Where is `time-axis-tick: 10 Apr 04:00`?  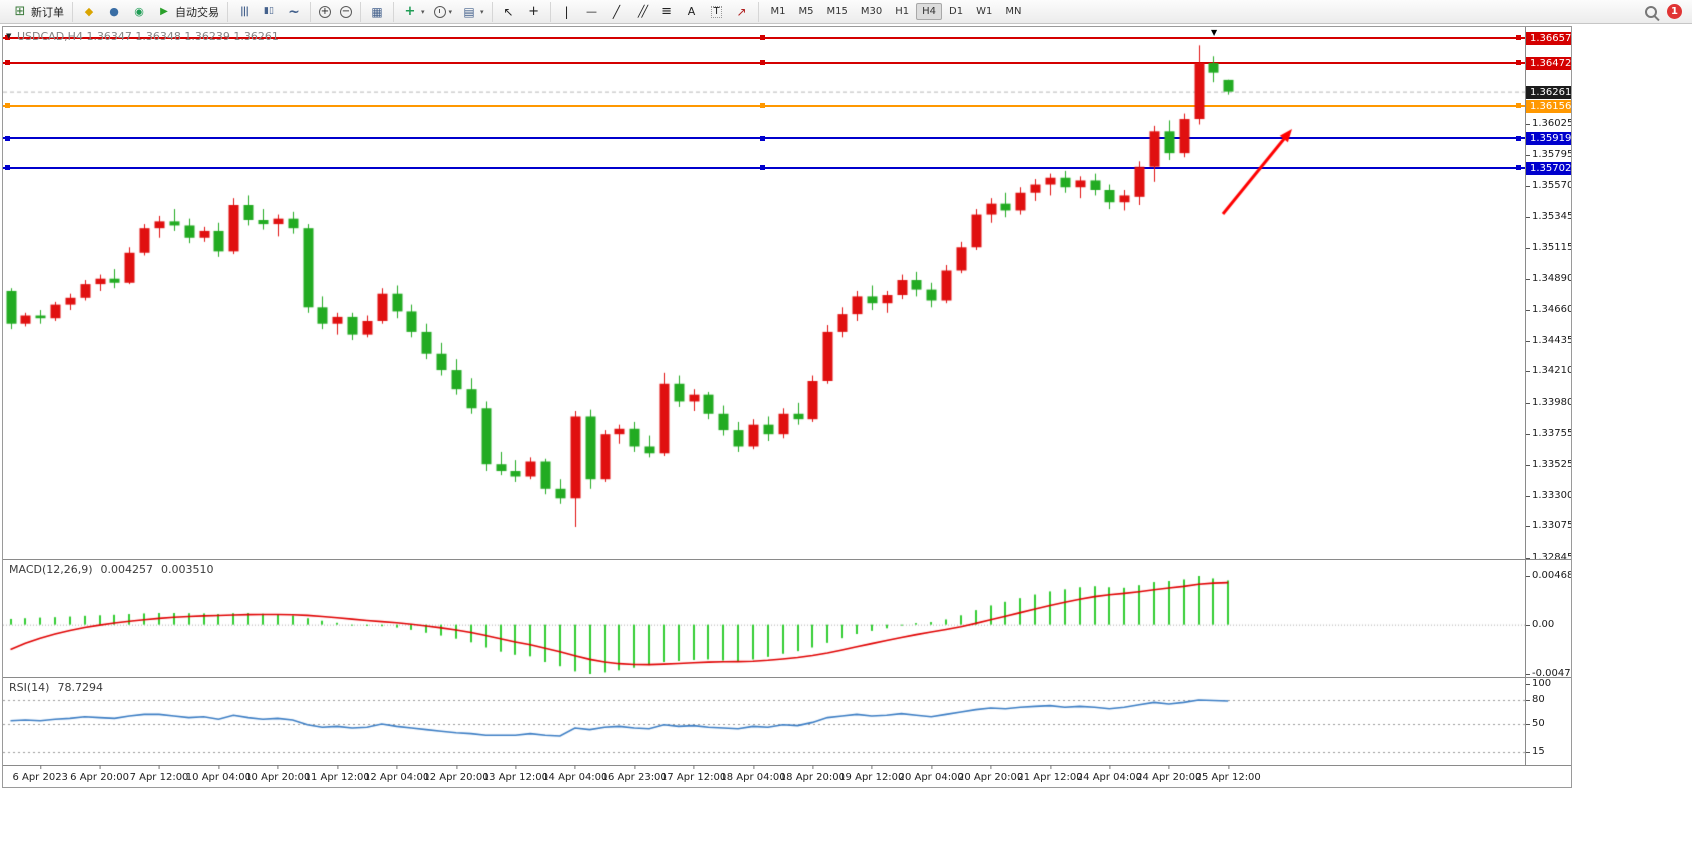 time-axis-tick: 10 Apr 04:00 is located at coordinates (218, 774).